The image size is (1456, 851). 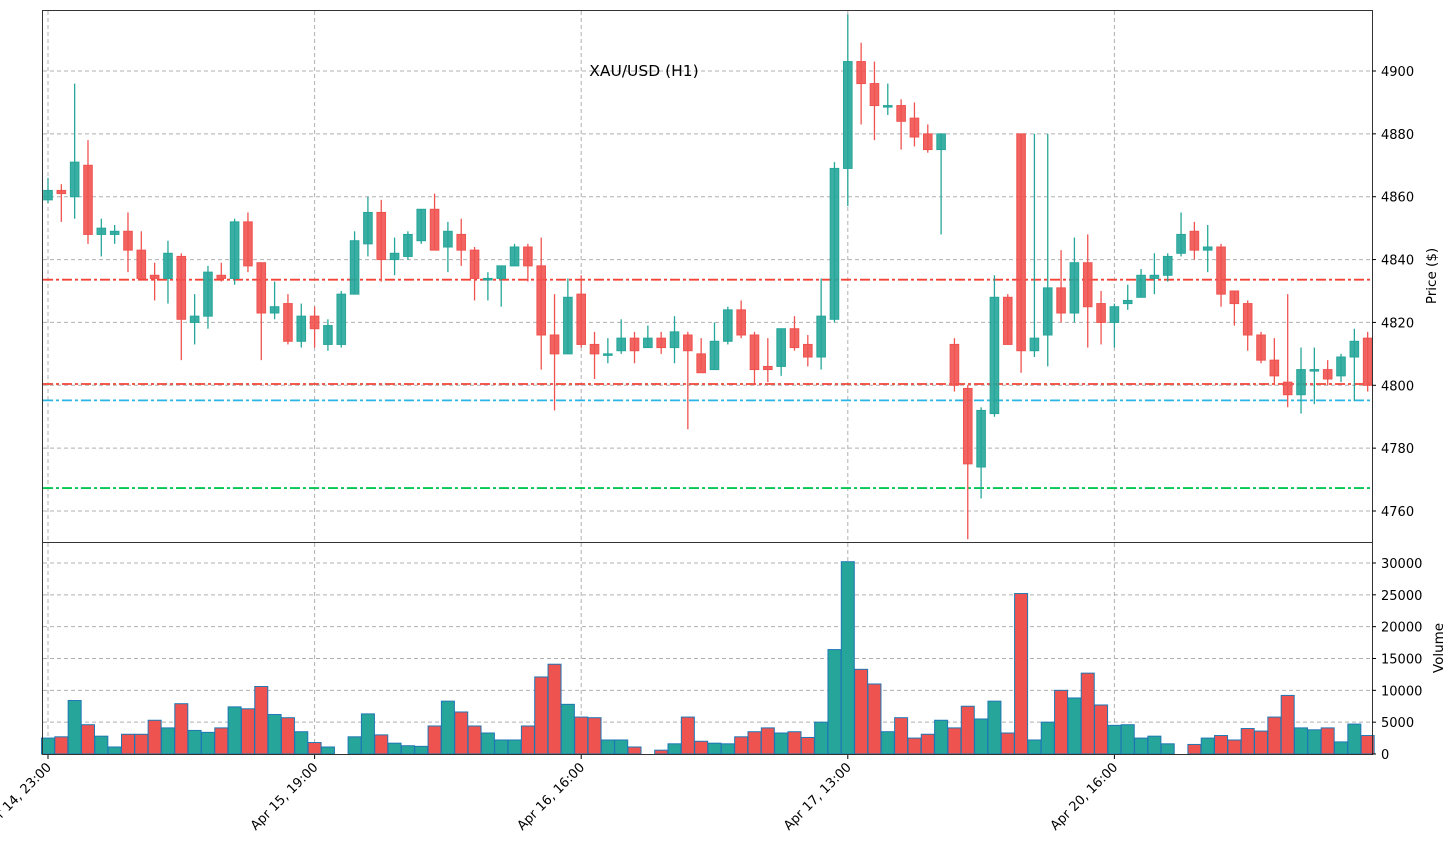 I want to click on price-tick-label: 4780, so click(x=1397, y=449).